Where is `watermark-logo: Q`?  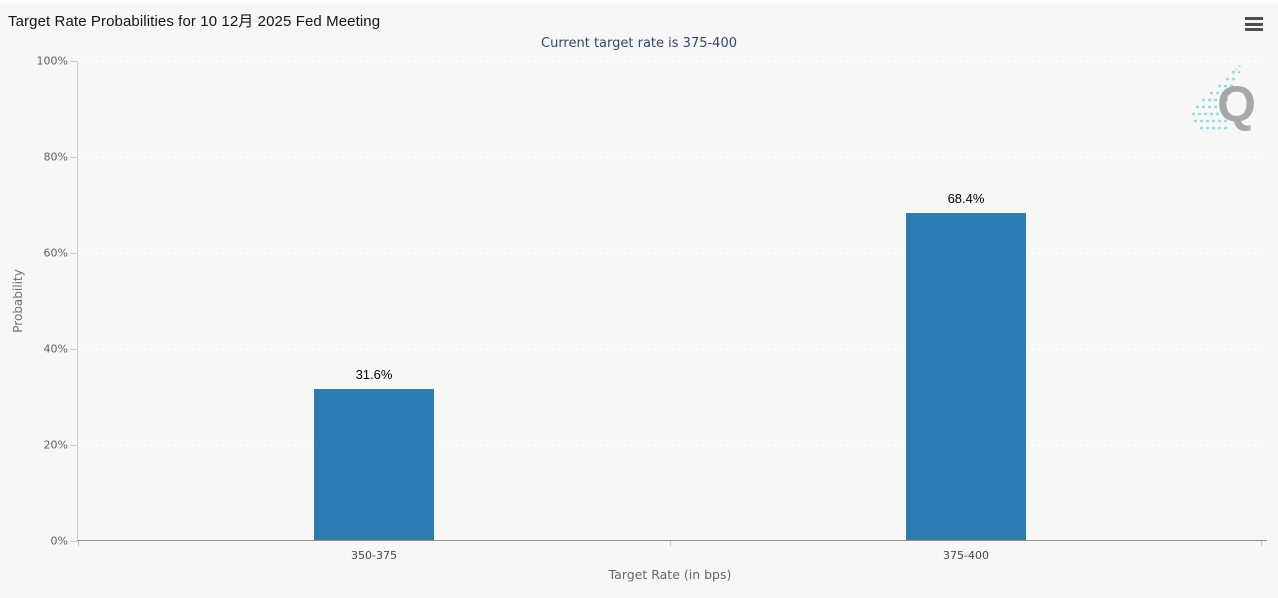 watermark-logo: Q is located at coordinates (1219, 105).